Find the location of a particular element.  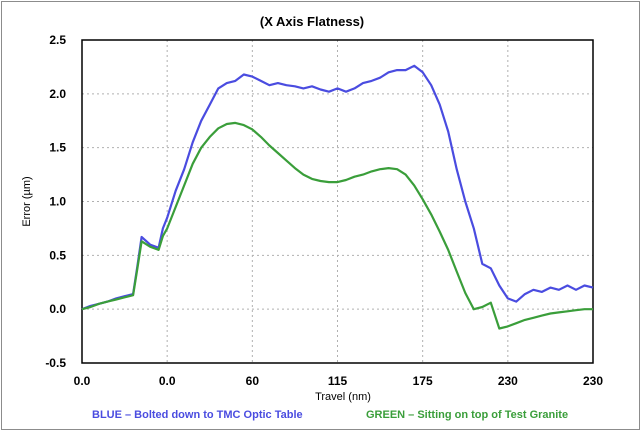

y-axis-ticks: -0.5 0.0 0.5 1.0 1.5 2.0 2.5 is located at coordinates (55, 201).